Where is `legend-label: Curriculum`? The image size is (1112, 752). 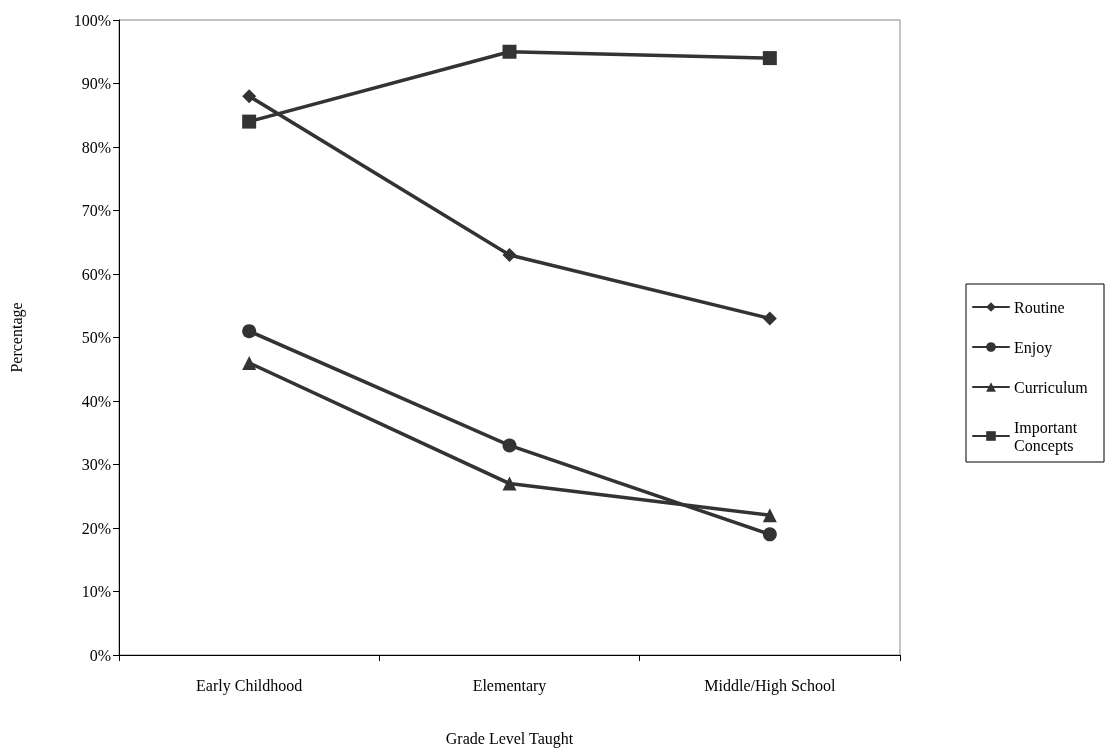
legend-label: Curriculum is located at coordinates (1051, 387).